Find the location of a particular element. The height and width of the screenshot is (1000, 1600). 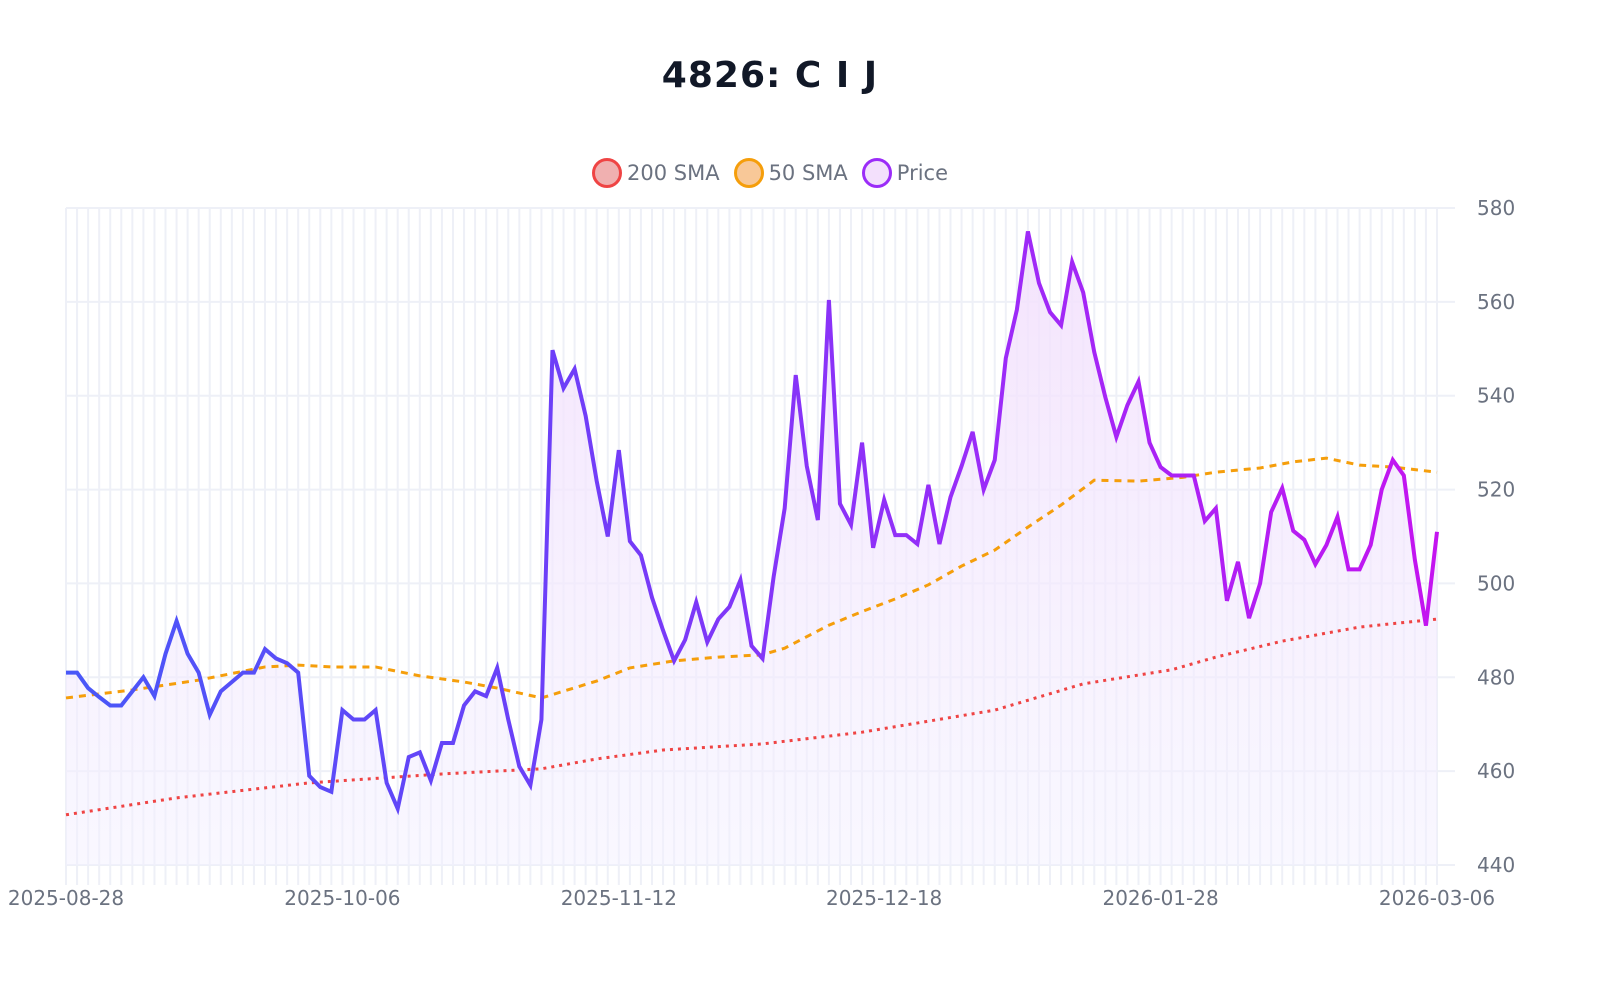

x-tick-label: 2025-08-28 is located at coordinates (66, 898).